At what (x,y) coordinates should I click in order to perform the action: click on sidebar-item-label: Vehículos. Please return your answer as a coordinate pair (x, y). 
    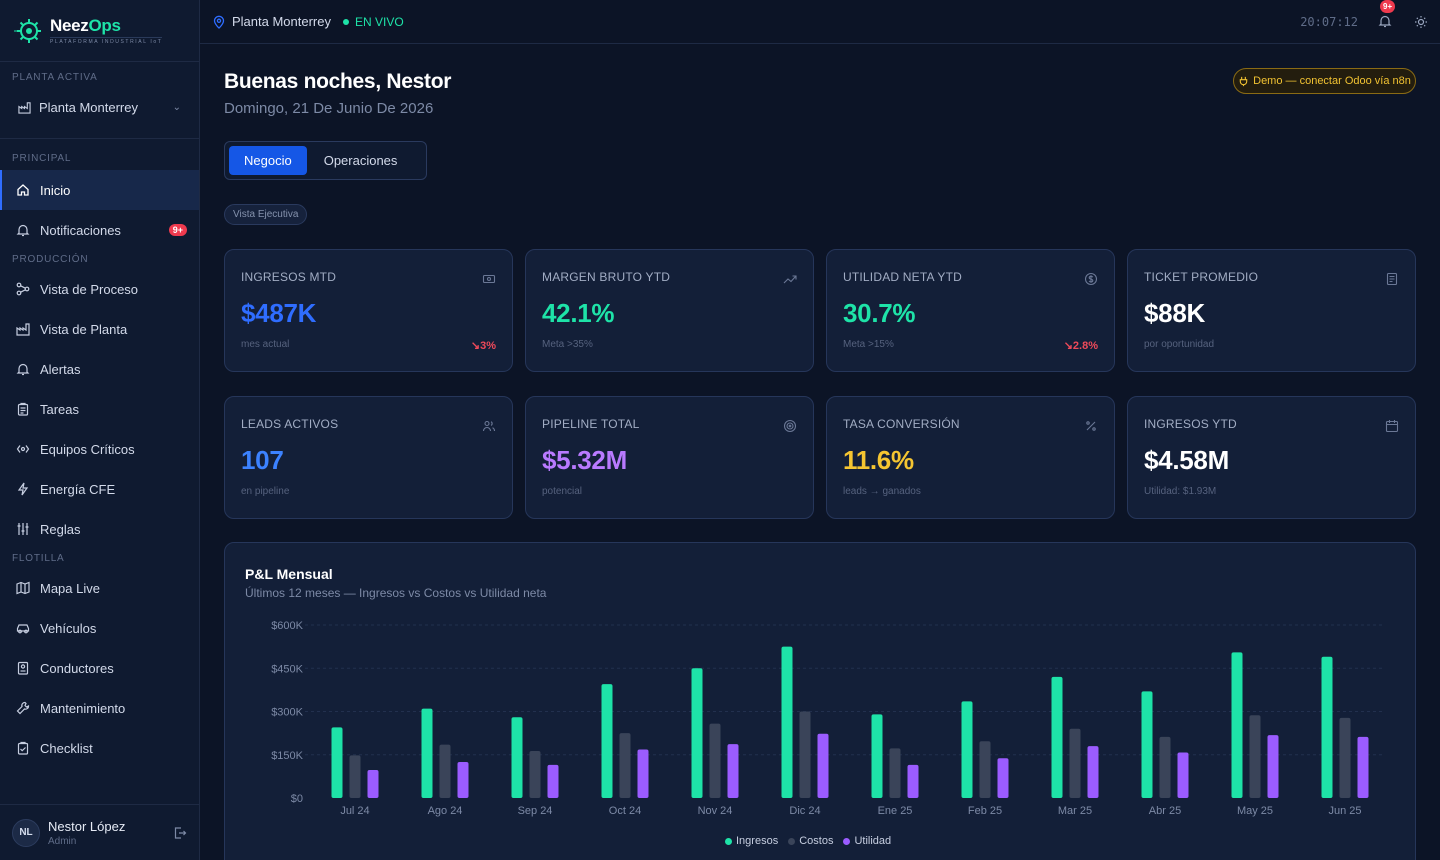
    Looking at the image, I should click on (68, 628).